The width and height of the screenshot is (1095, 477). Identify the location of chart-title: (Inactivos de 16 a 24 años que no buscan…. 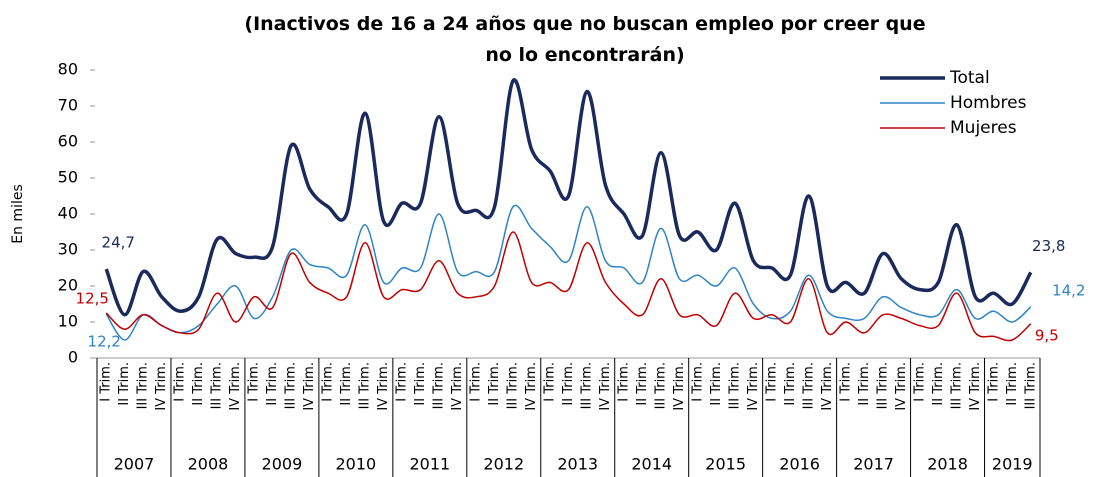
(584, 39).